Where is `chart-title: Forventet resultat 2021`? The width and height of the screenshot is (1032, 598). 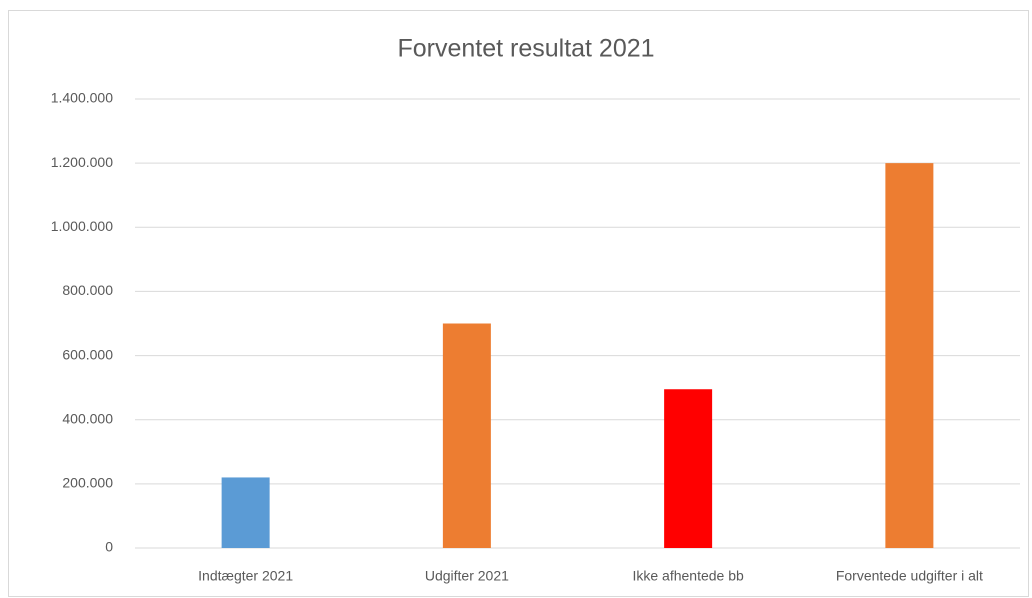
chart-title: Forventet resultat 2021 is located at coordinates (525, 49).